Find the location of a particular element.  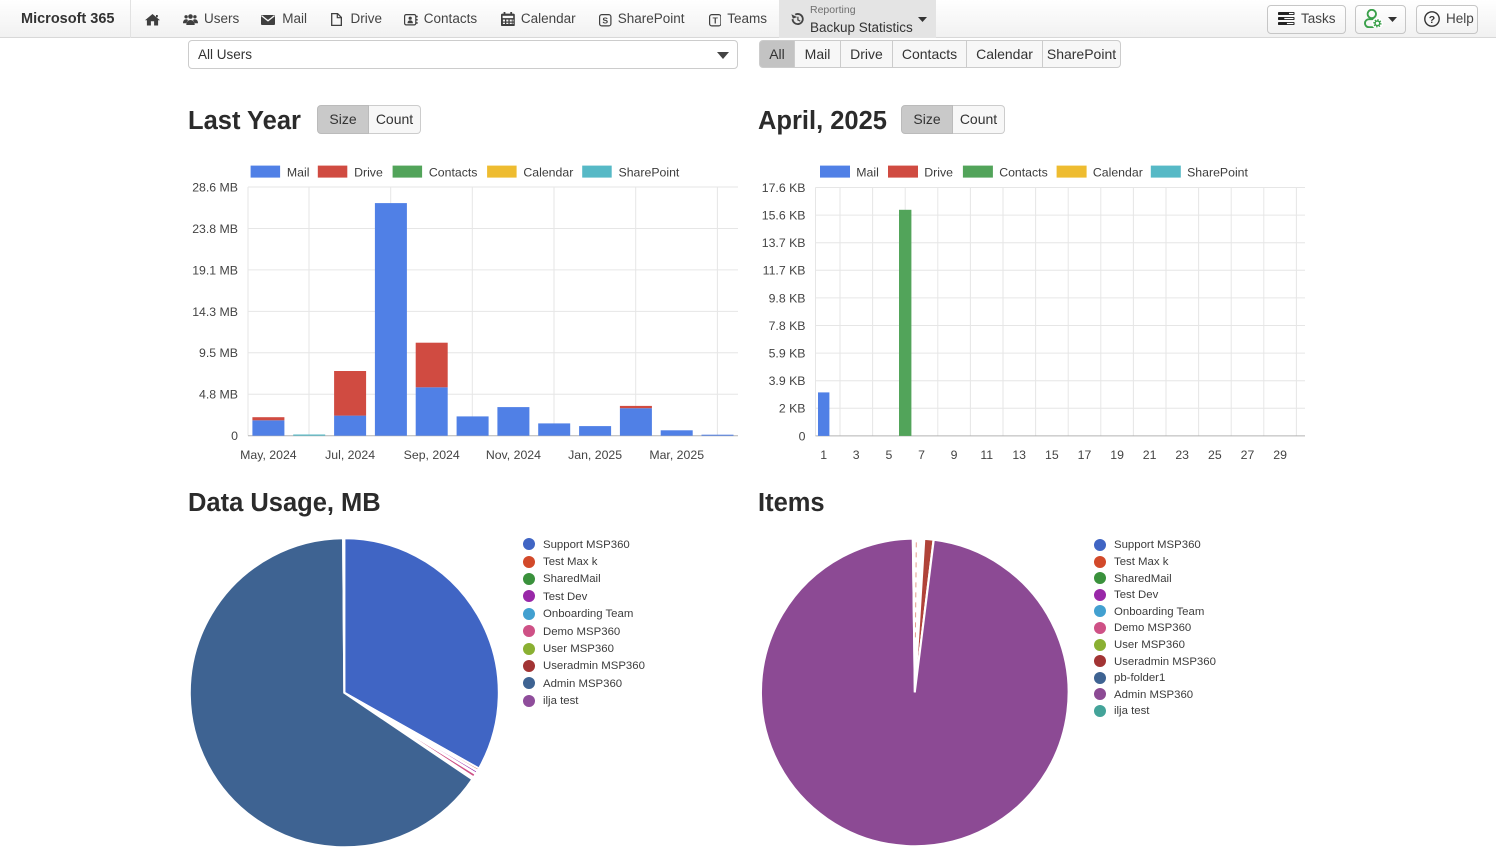

svg-text: 2 KB is located at coordinates (792, 409).